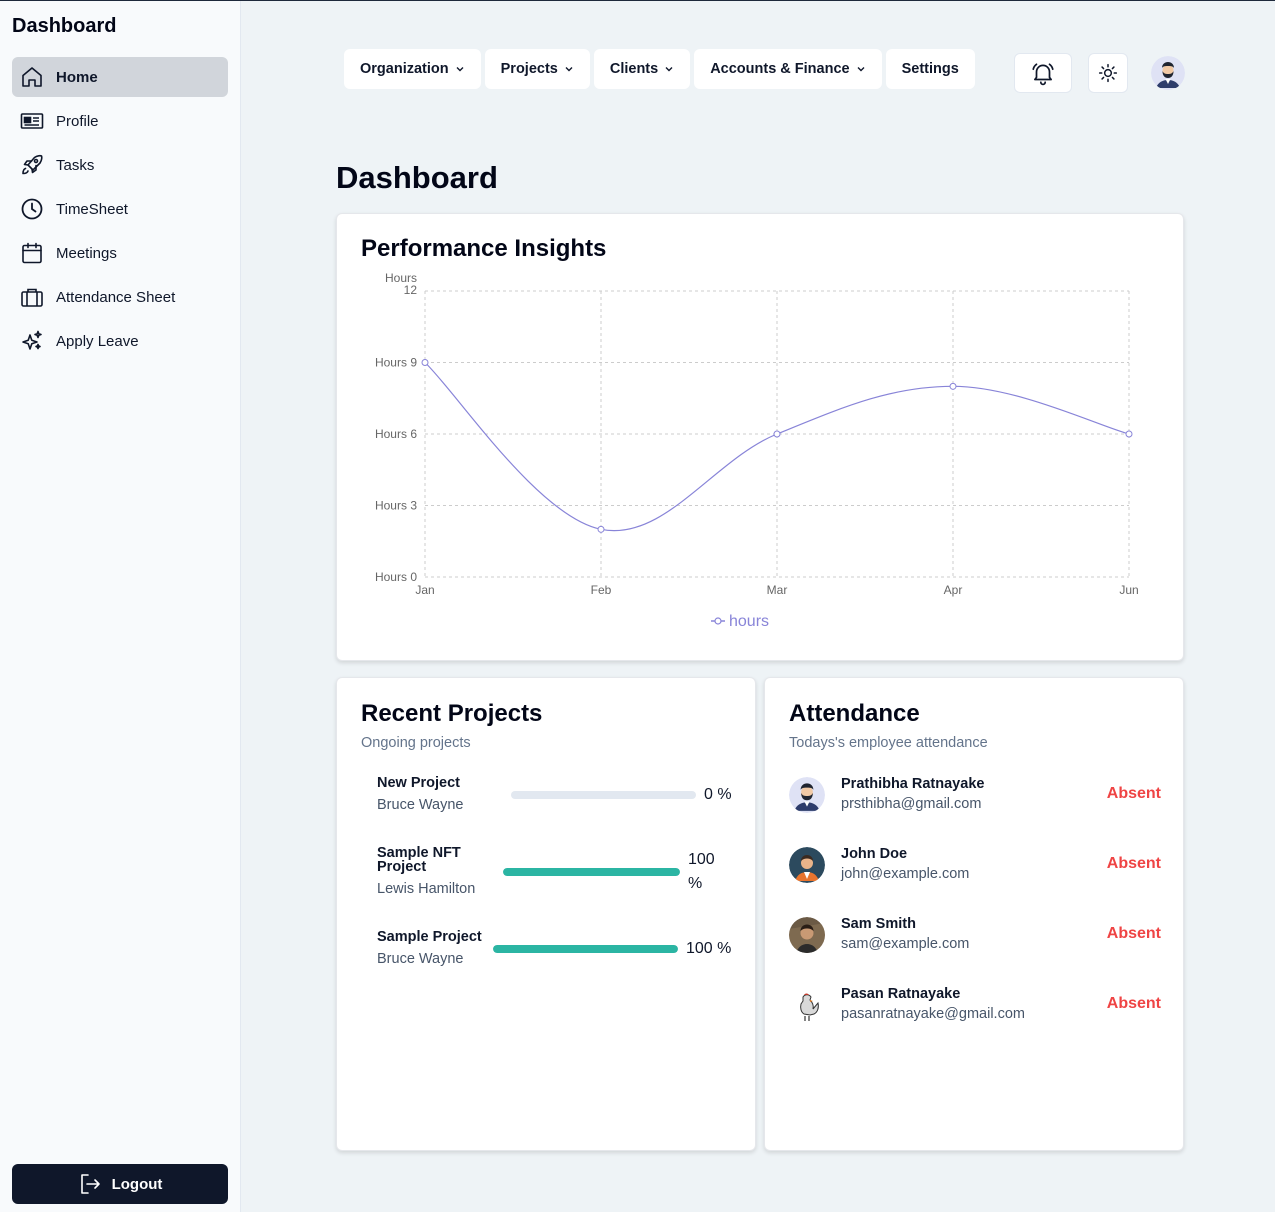 The width and height of the screenshot is (1275, 1212). I want to click on avatar-illustration, so click(1168, 73).